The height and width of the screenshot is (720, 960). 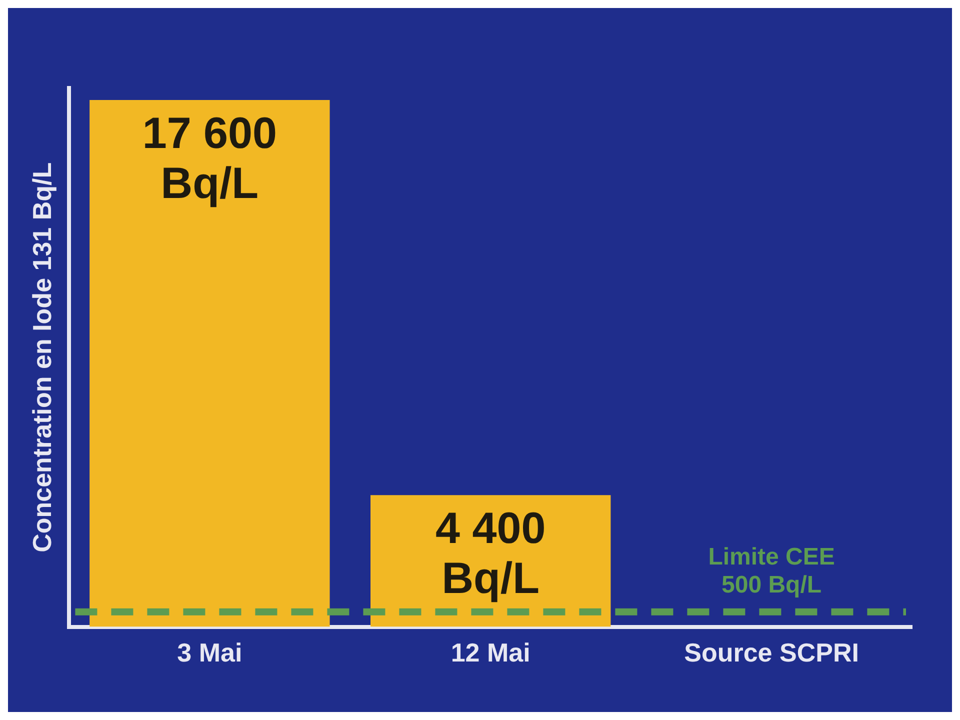 What do you see at coordinates (209, 653) in the screenshot?
I see `x-tick-label: 3 Mai` at bounding box center [209, 653].